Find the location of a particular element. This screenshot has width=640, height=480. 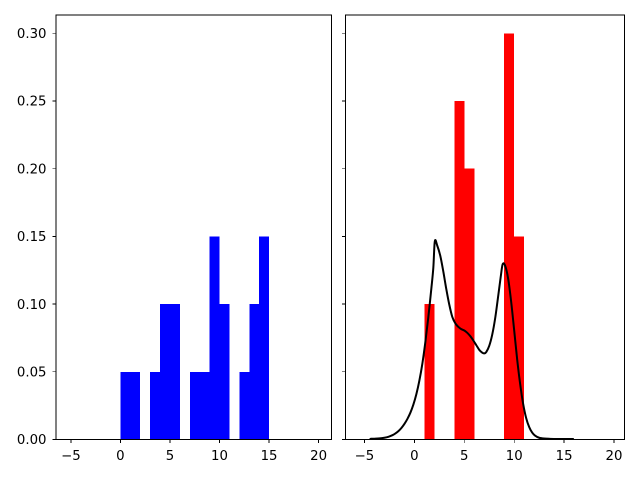

y-tick-label-left: 0.10 is located at coordinates (32, 305).